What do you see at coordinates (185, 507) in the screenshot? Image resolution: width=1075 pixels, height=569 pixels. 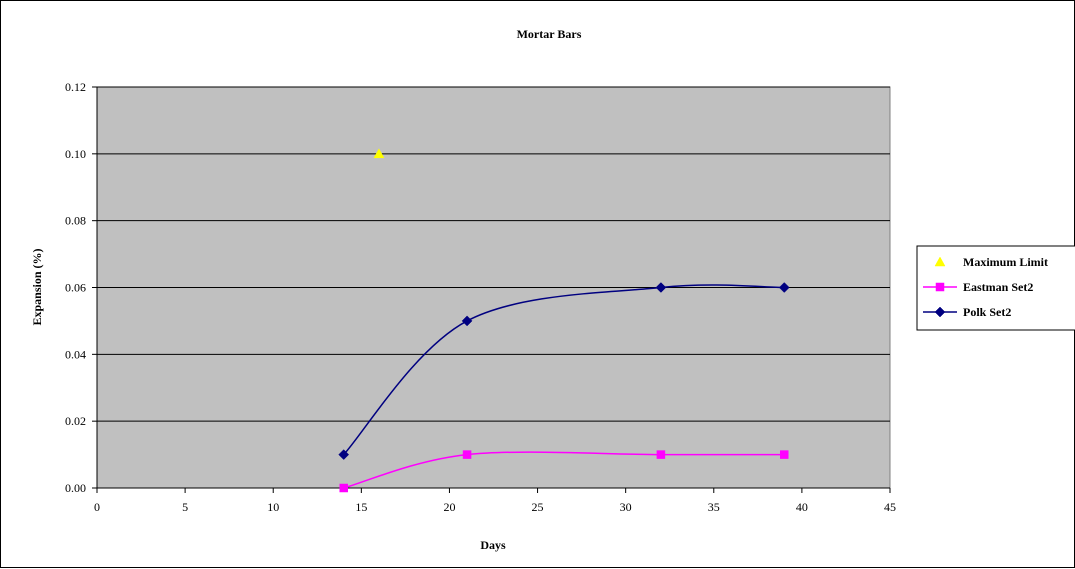 I see `x-tick-label: 5` at bounding box center [185, 507].